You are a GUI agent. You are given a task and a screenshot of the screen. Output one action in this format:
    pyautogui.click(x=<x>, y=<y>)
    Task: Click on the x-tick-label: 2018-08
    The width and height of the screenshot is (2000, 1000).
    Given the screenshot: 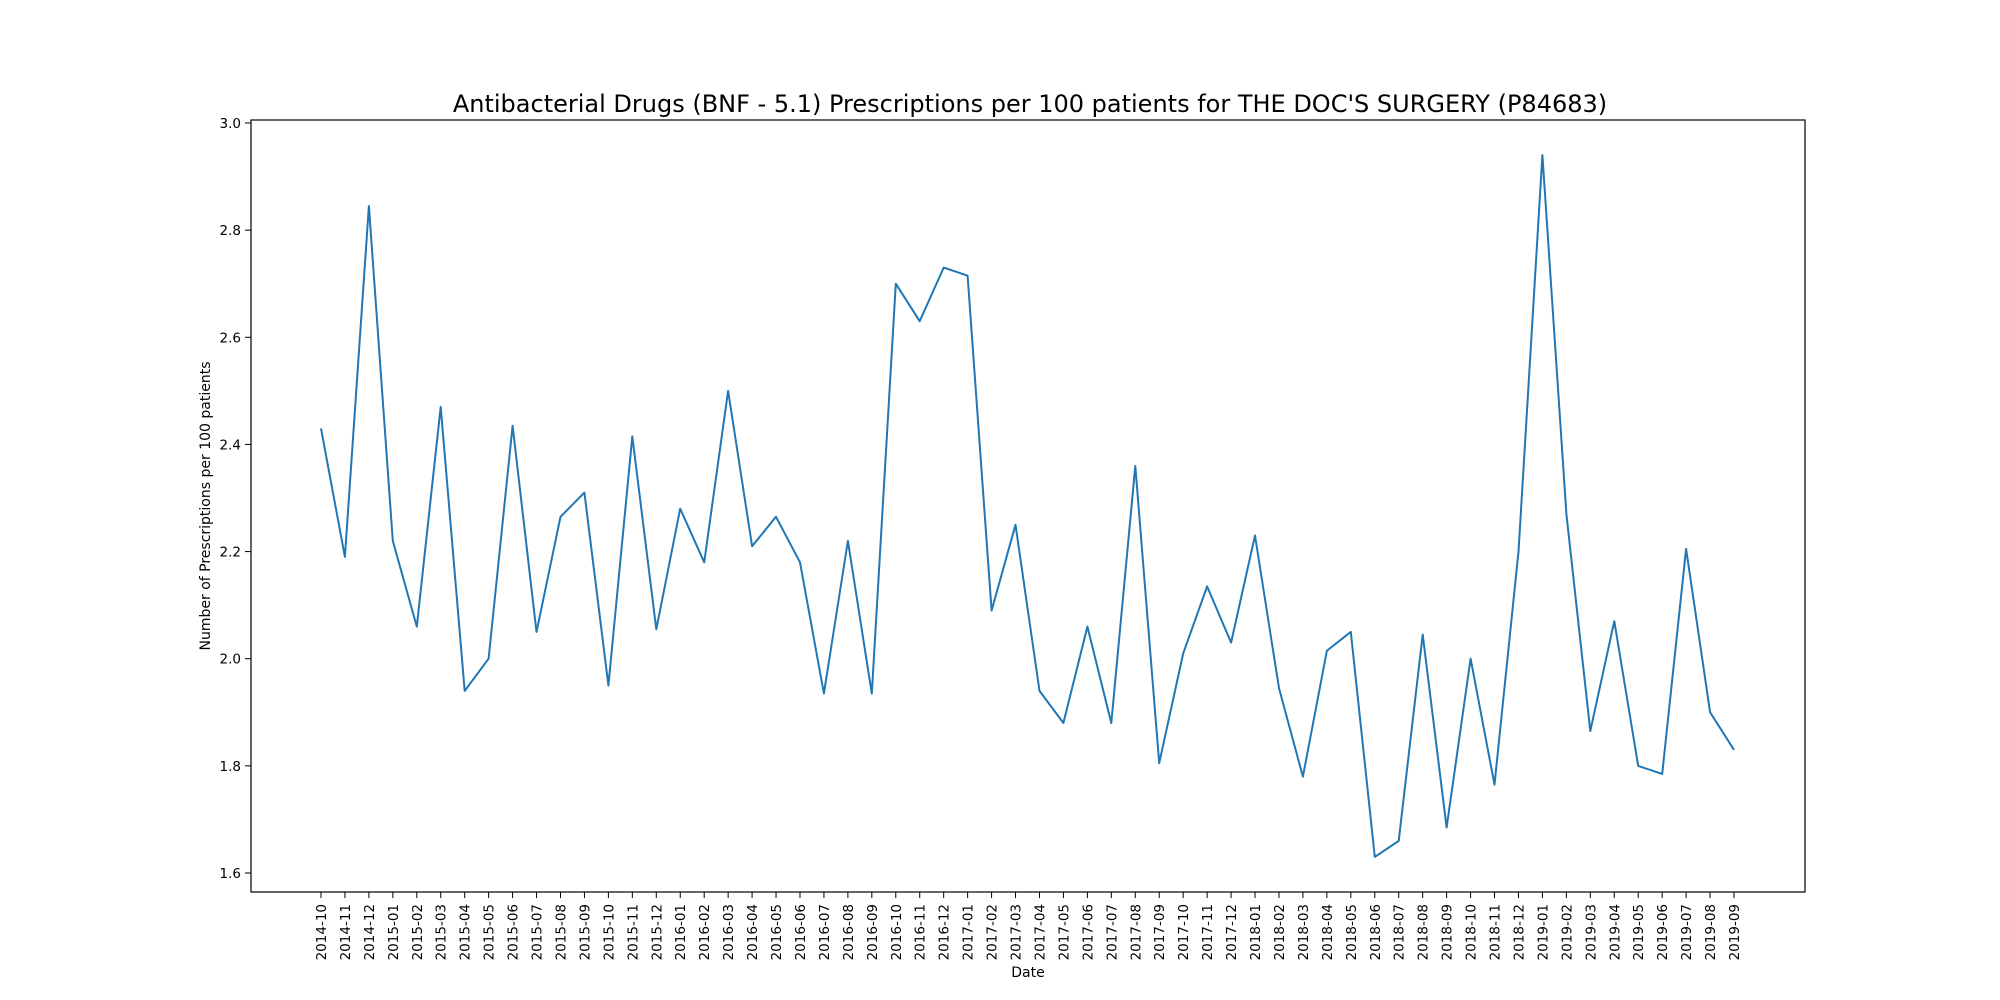 What is the action you would take?
    pyautogui.click(x=1424, y=932)
    